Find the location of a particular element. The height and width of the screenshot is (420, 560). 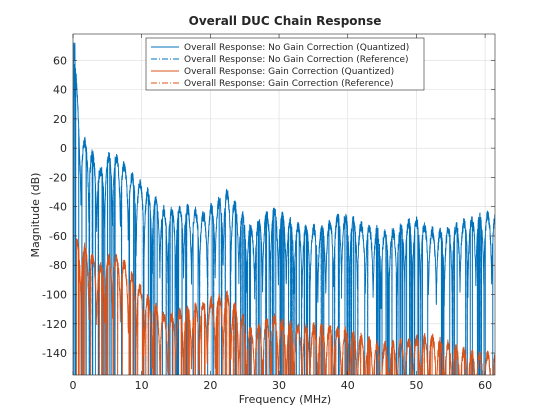

x-tick-label: 0 is located at coordinates (73, 385).